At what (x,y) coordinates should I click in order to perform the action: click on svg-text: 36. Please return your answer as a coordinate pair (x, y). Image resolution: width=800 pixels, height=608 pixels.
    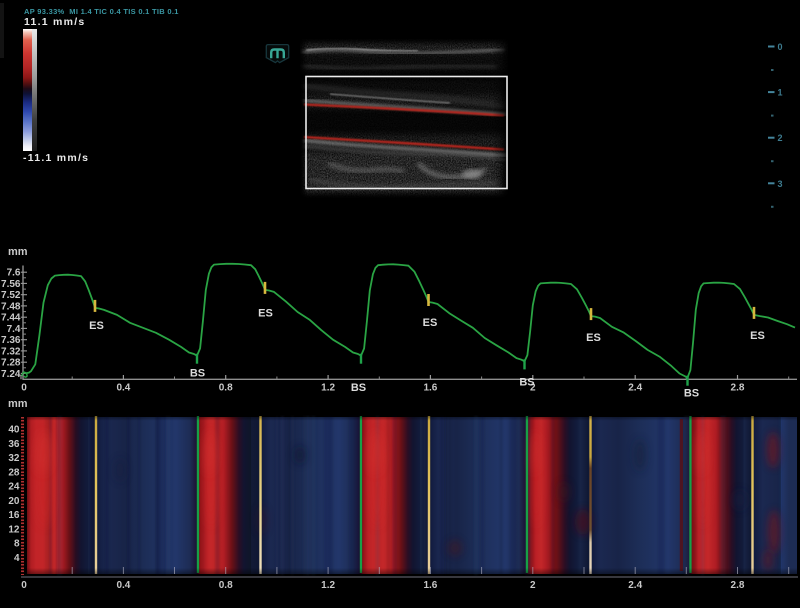
    Looking at the image, I should click on (14, 444).